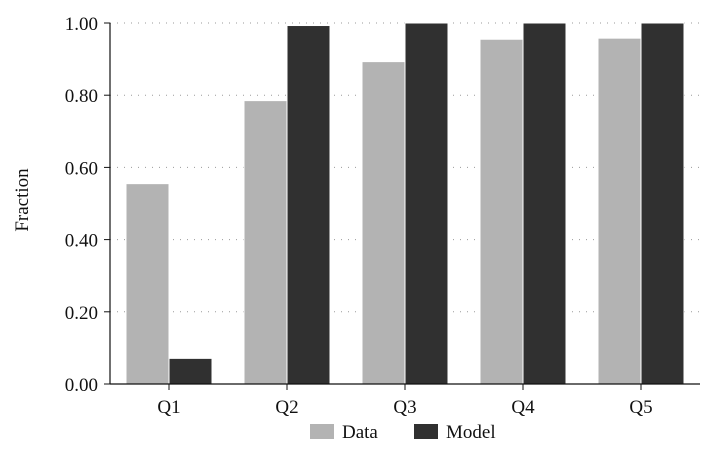  I want to click on bar-data-q2, so click(265, 242).